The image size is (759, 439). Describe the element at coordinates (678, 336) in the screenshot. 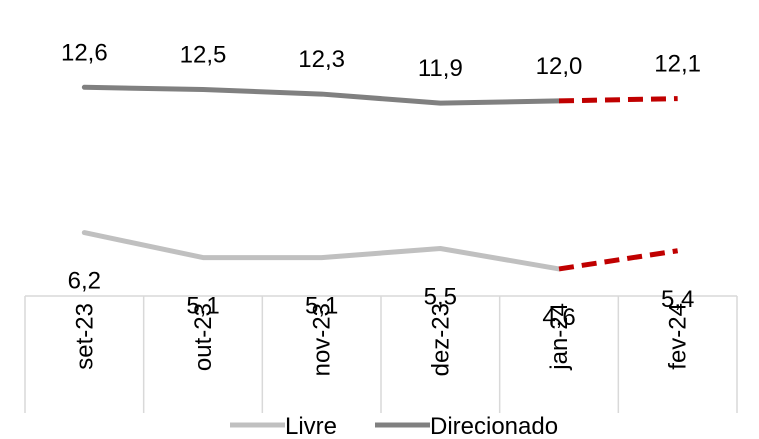

I see `x-tick-label: fev-24` at that location.